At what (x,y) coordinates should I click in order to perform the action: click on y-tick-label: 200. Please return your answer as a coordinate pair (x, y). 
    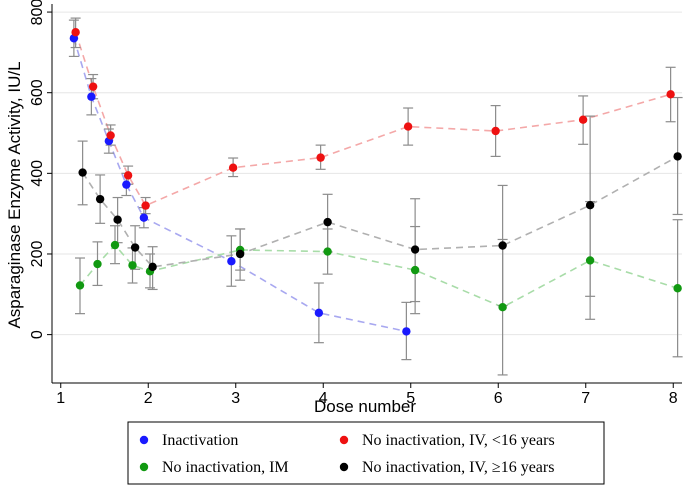
    Looking at the image, I should click on (37, 254).